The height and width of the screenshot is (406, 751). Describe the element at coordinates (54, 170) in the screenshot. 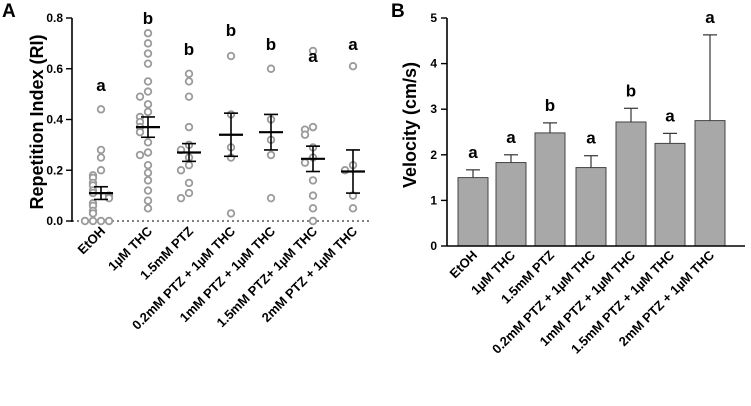

I see `panel-a-y-tick-label: 0.2` at that location.